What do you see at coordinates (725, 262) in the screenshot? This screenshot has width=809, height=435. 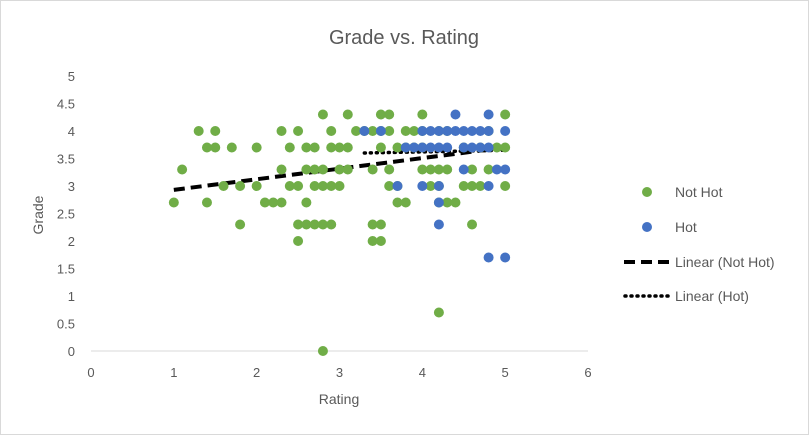 I see `legend-label-linear-not-hot: Linear (Not Hot)` at bounding box center [725, 262].